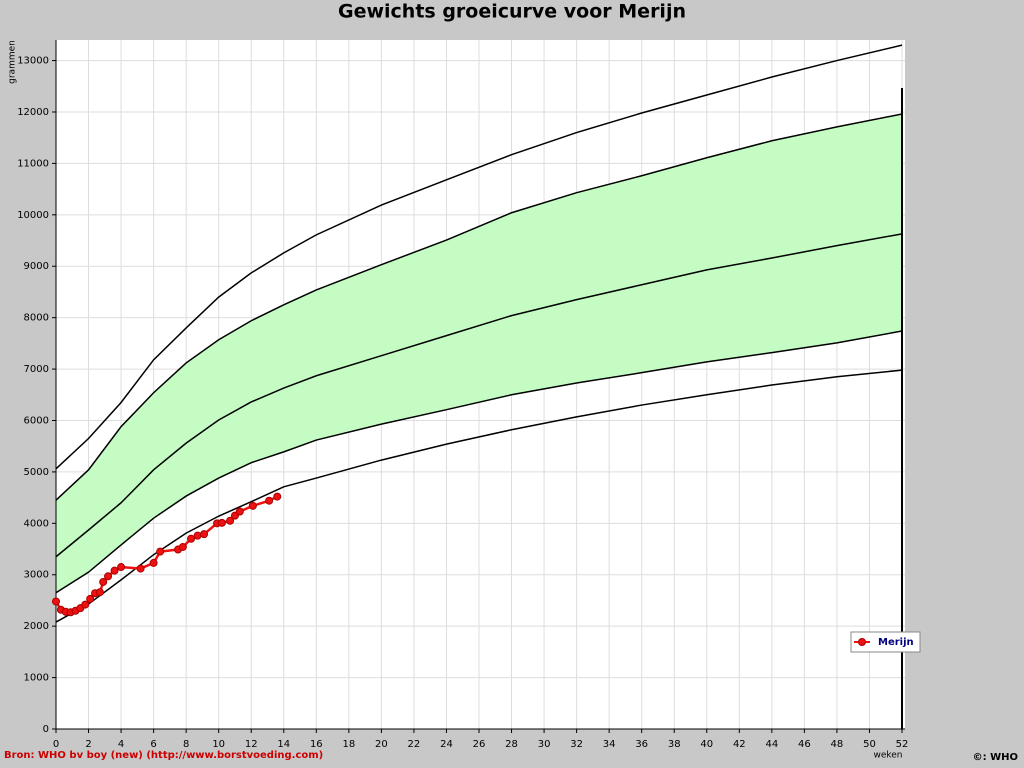 The width and height of the screenshot is (1024, 768). Describe the element at coordinates (153, 744) in the screenshot. I see `x-tick-label: 6` at that location.